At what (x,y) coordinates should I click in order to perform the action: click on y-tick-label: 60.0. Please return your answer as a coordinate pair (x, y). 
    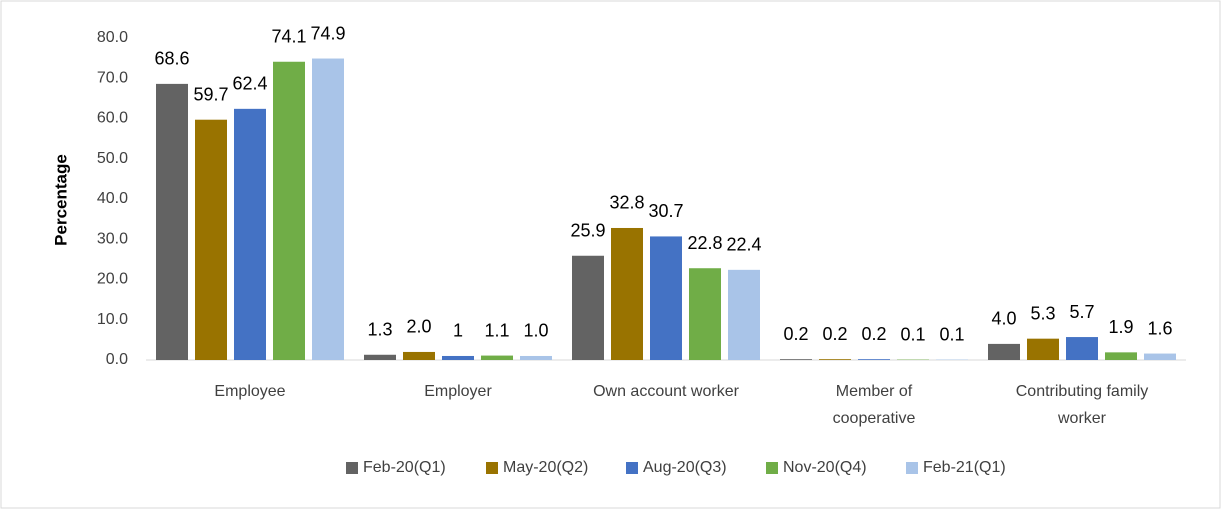
    Looking at the image, I should click on (112, 118).